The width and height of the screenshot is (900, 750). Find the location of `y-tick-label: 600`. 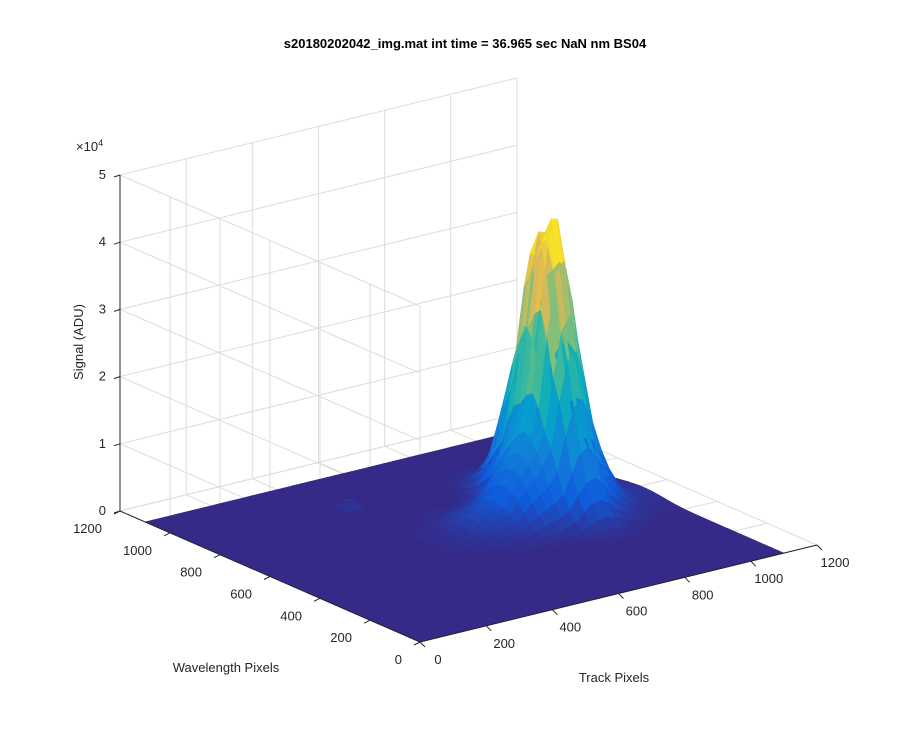

y-tick-label: 600 is located at coordinates (241, 594).